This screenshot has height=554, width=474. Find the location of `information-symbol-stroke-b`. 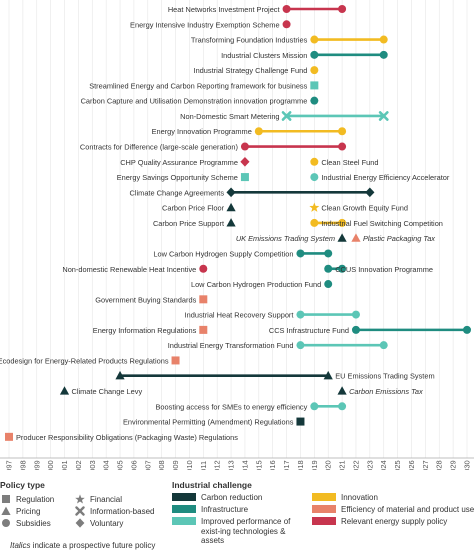

information-symbol-stroke-b is located at coordinates (80, 511).